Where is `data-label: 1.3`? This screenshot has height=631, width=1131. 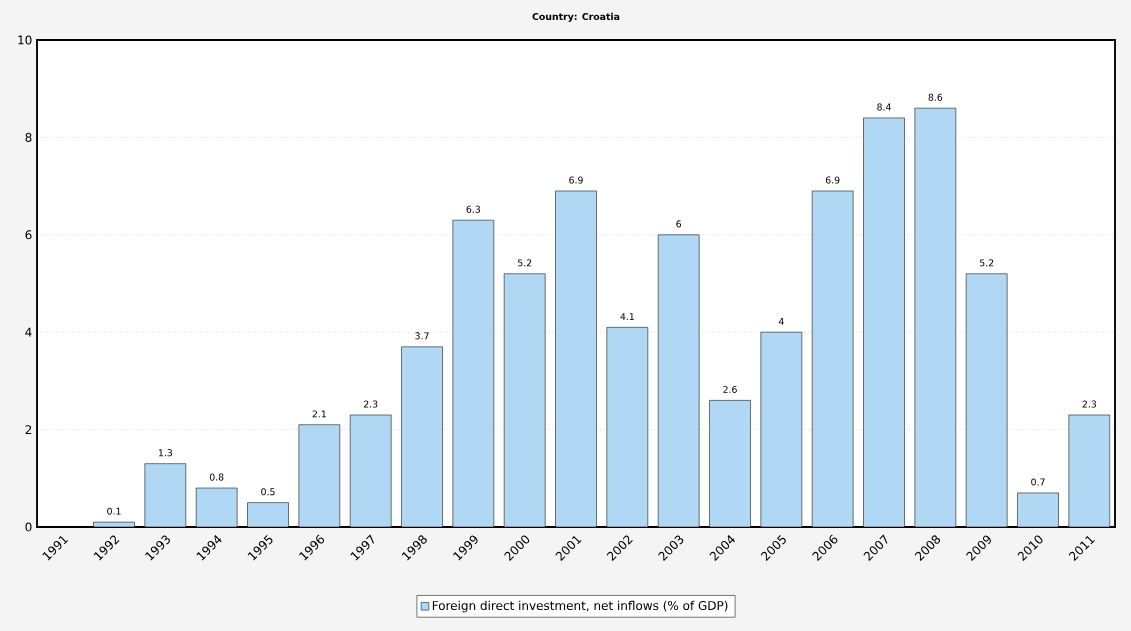
data-label: 1.3 is located at coordinates (165, 453).